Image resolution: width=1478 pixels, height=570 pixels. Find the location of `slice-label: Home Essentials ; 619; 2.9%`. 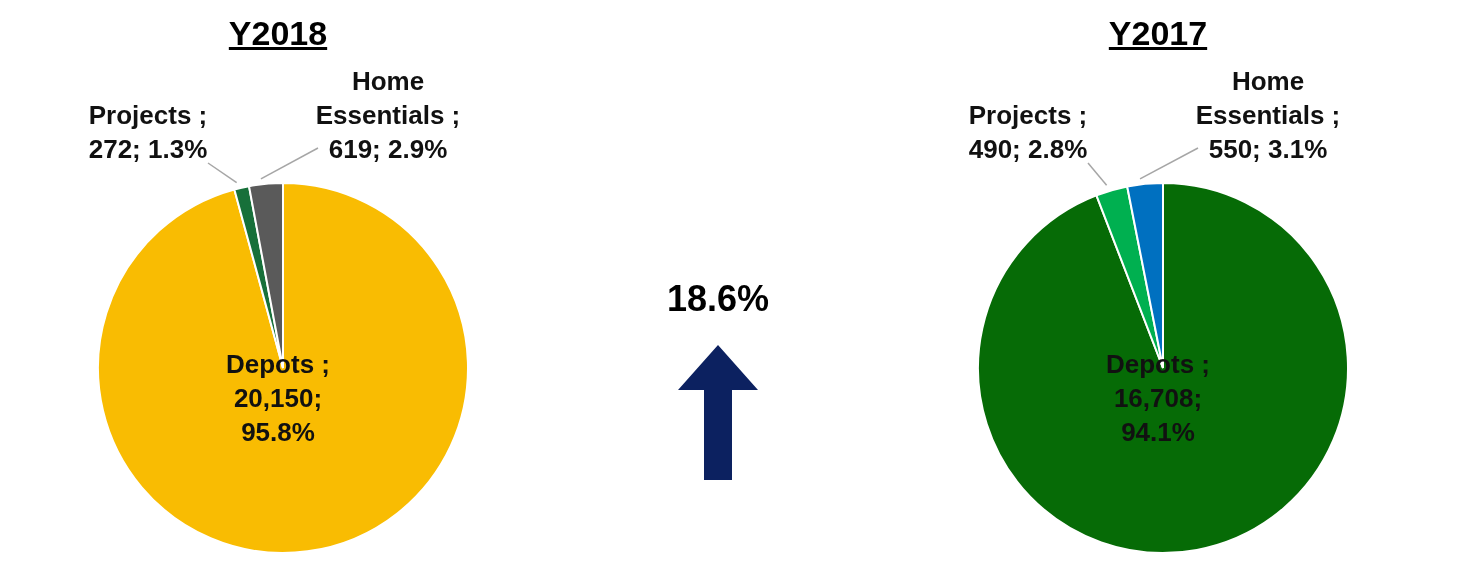

slice-label: Home Essentials ; 619; 2.9% is located at coordinates (388, 115).